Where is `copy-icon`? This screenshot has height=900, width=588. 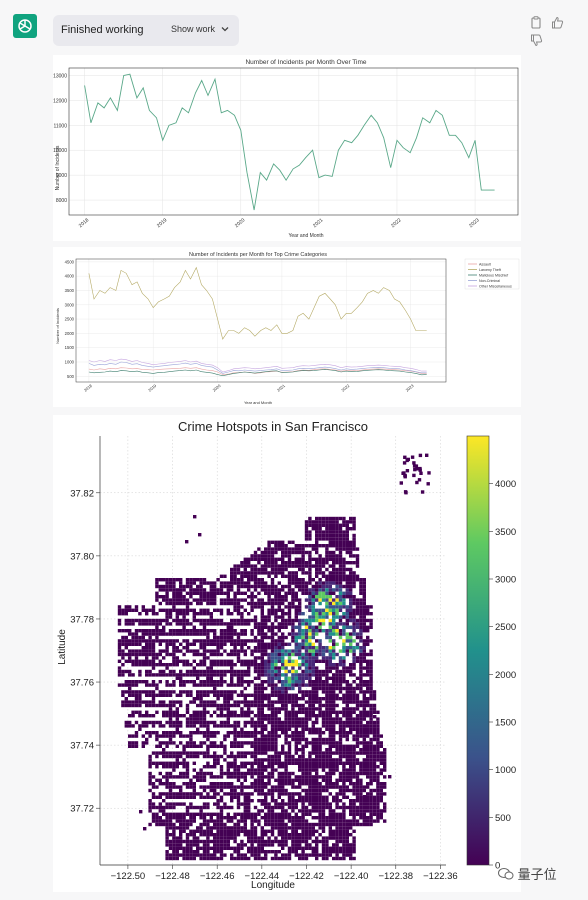 copy-icon is located at coordinates (536, 22).